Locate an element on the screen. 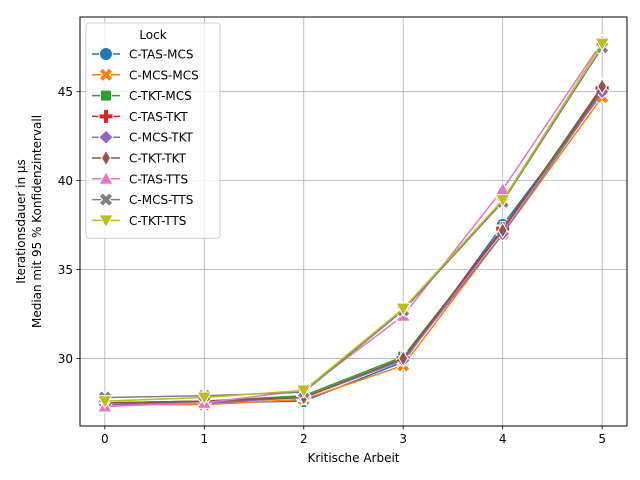  legend-entry: C-TAS-TKT is located at coordinates (140, 116).